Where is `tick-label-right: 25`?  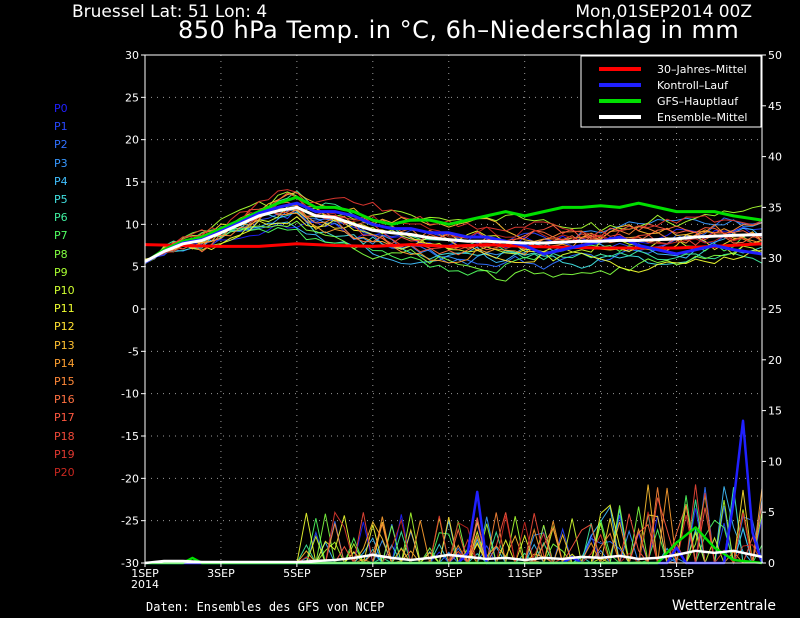 tick-label-right: 25 is located at coordinates (775, 309).